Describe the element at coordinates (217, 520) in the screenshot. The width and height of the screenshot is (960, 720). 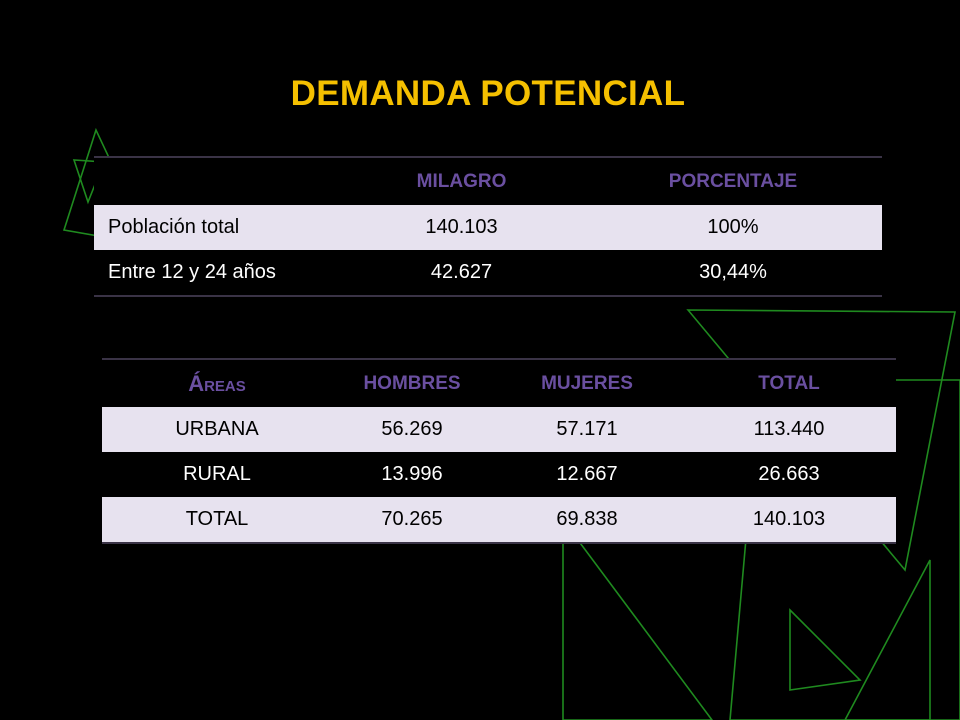
I see `row-label: TOTAL` at that location.